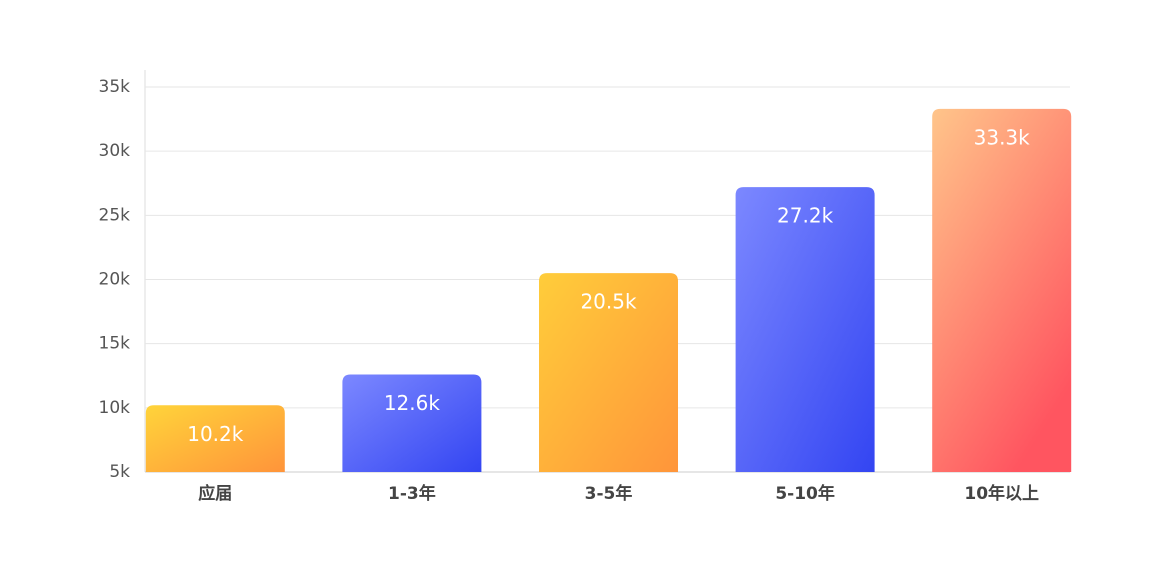 The height and width of the screenshot is (568, 1171). I want to click on x-tick-label: 应届, so click(215, 493).